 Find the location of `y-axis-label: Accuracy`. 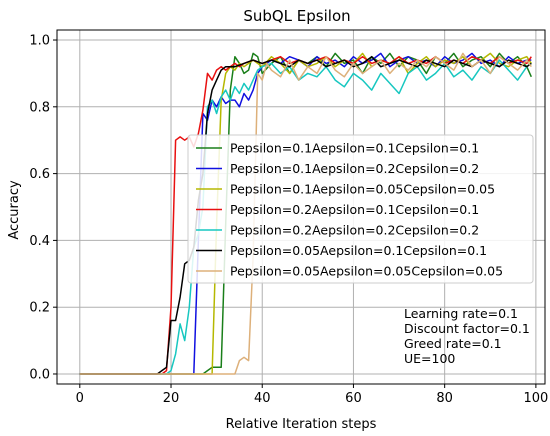

y-axis-label: Accuracy is located at coordinates (14, 210).